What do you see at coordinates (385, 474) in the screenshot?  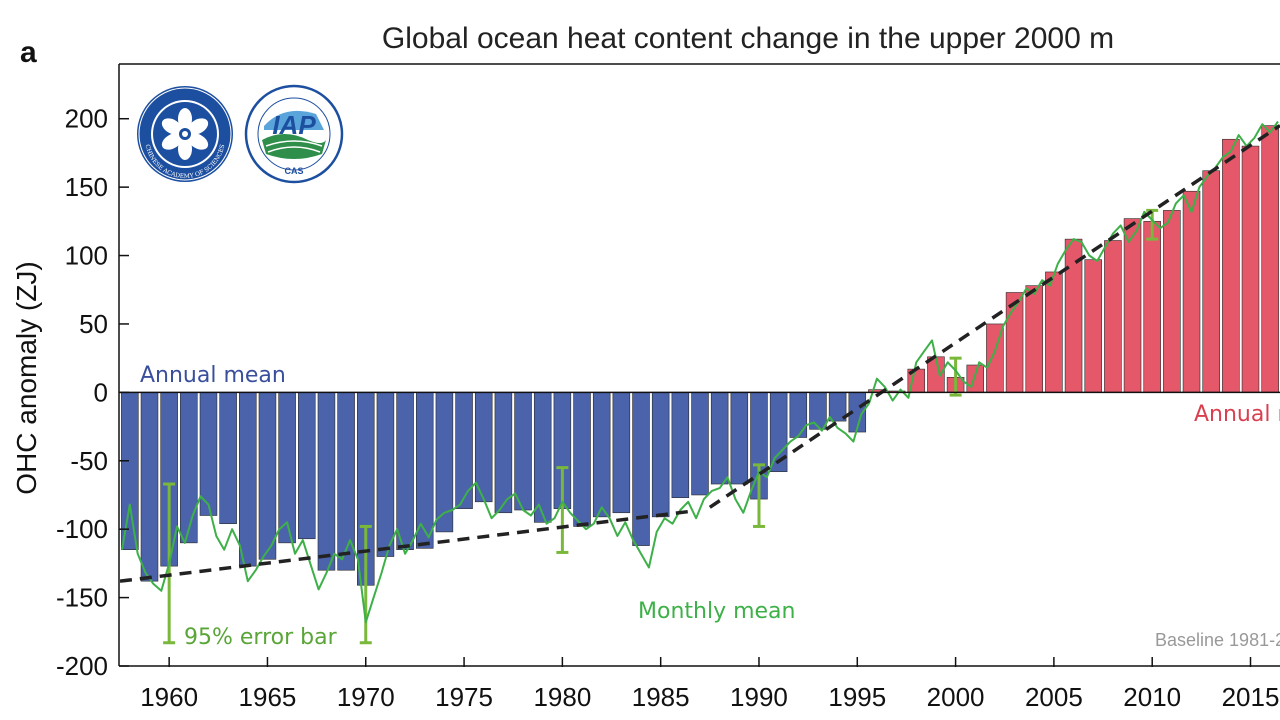 I see `annual-bar-1971` at bounding box center [385, 474].